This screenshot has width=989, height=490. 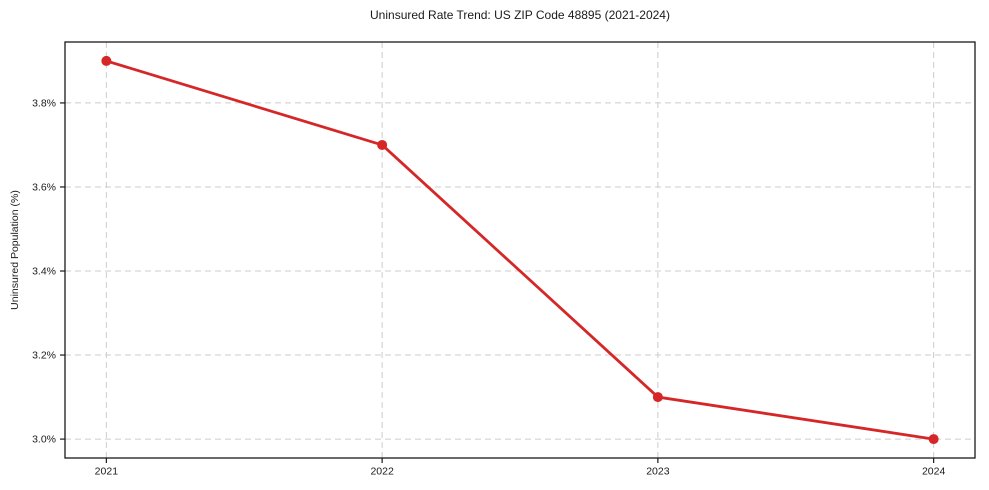 What do you see at coordinates (44, 356) in the screenshot?
I see `y-tick-label: 3.2%` at bounding box center [44, 356].